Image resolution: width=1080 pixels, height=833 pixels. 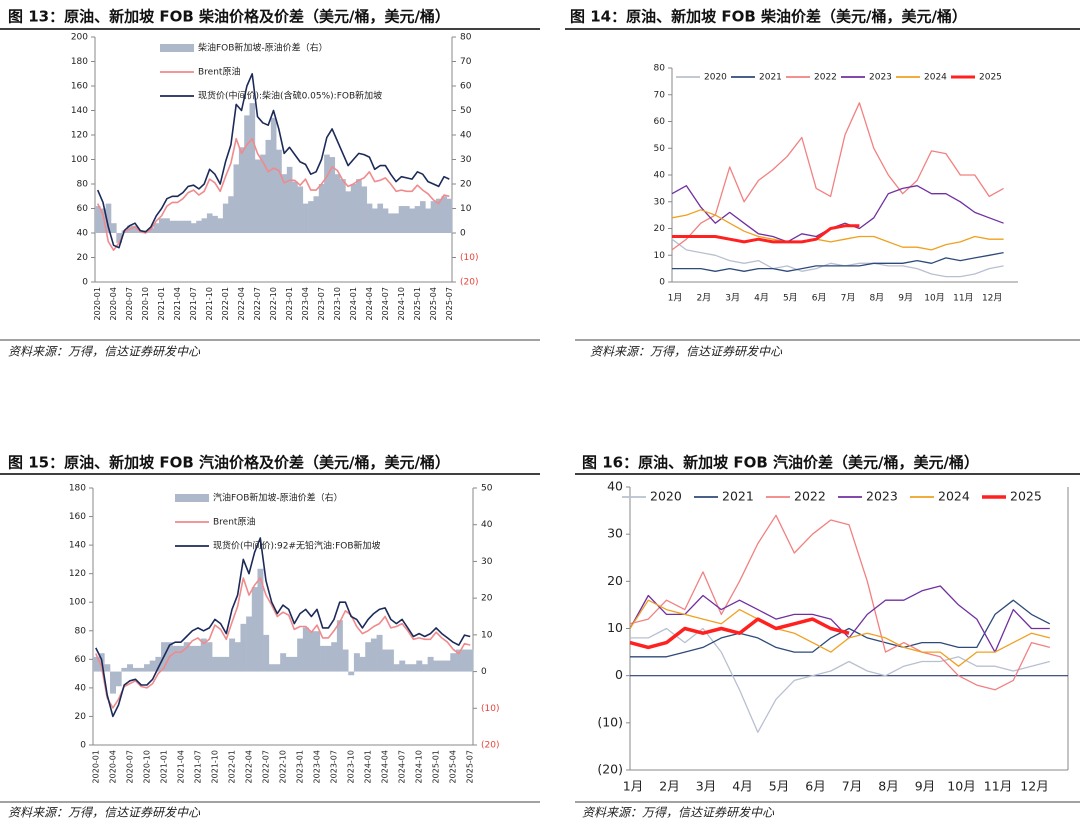 What do you see at coordinates (662, 283) in the screenshot?
I see `y-tick-label: 0` at bounding box center [662, 283].